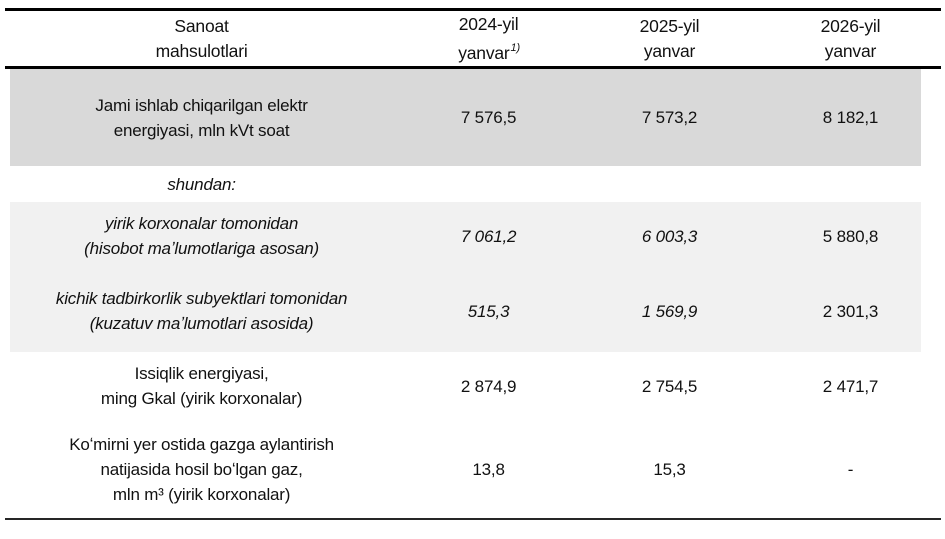 The image size is (945, 539). Describe the element at coordinates (201, 50) in the screenshot. I see `header-line: mahsulotlari` at that location.